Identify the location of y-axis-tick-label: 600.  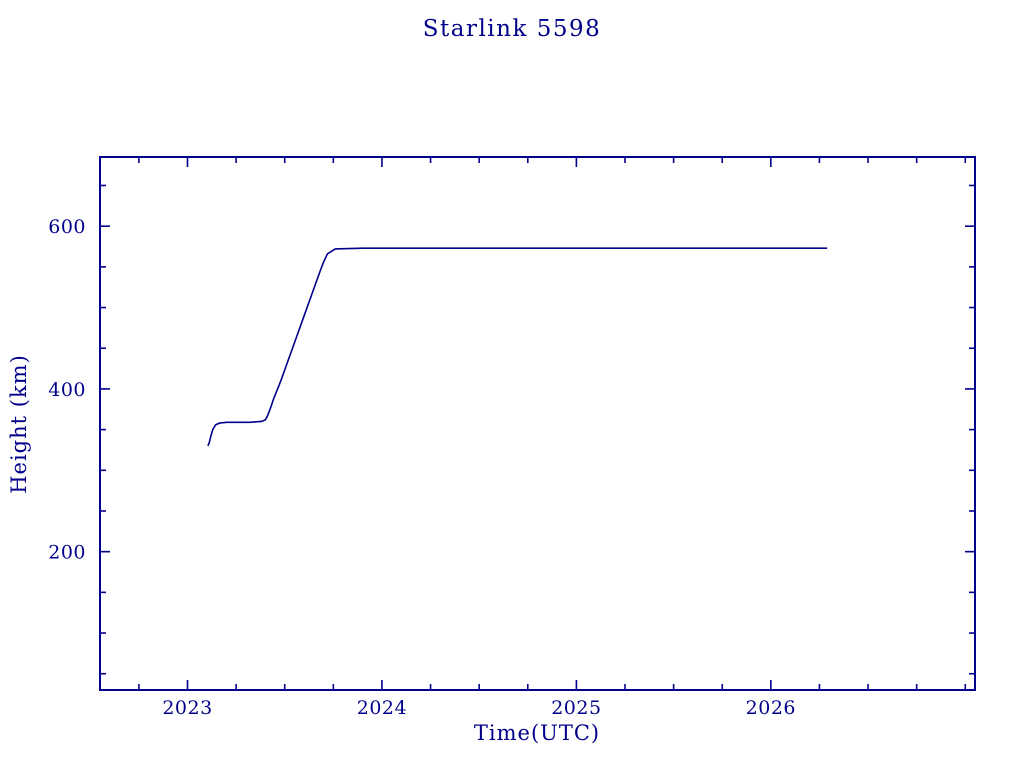
(67, 227).